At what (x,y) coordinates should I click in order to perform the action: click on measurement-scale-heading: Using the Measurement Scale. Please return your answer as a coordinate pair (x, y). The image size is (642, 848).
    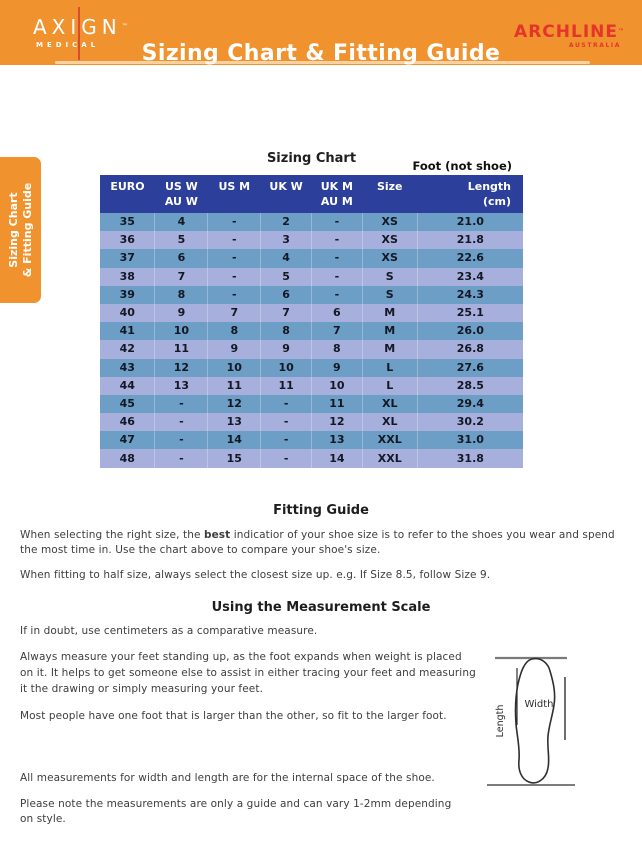
    Looking at the image, I should click on (321, 607).